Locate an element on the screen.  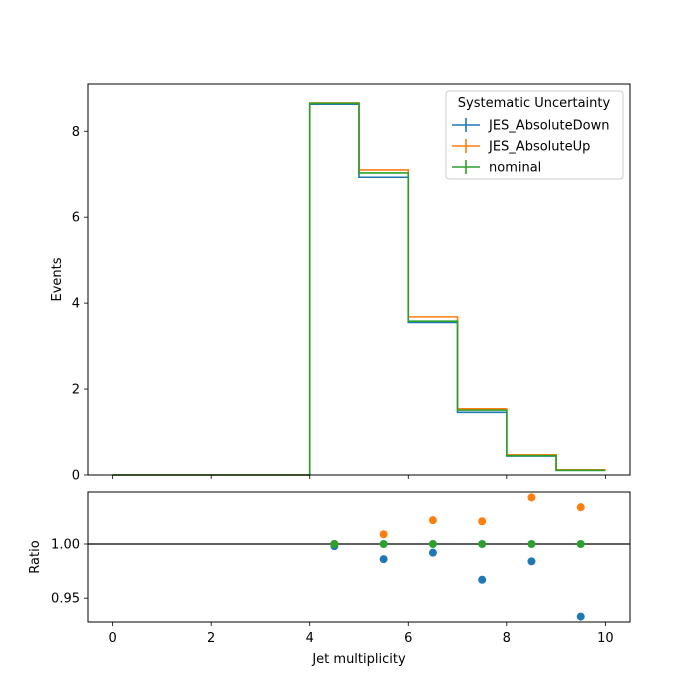
ratio-plot-area is located at coordinates (359, 557).